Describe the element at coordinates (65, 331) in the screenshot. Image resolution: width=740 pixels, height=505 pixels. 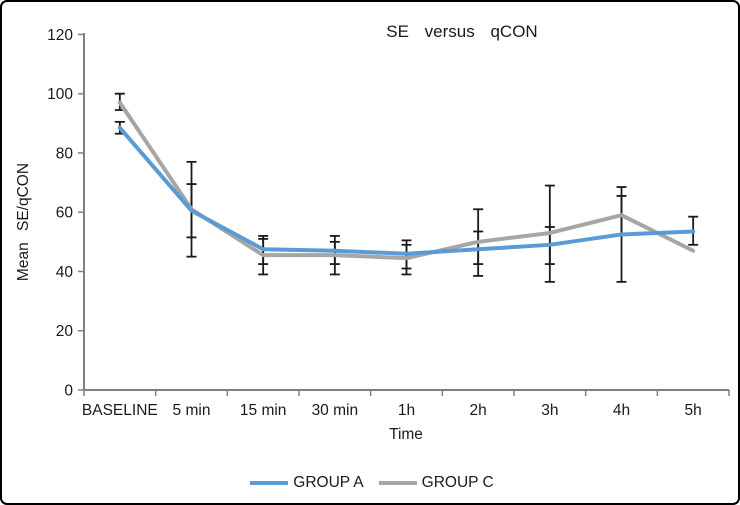
I see `y-tick-label: 20` at that location.